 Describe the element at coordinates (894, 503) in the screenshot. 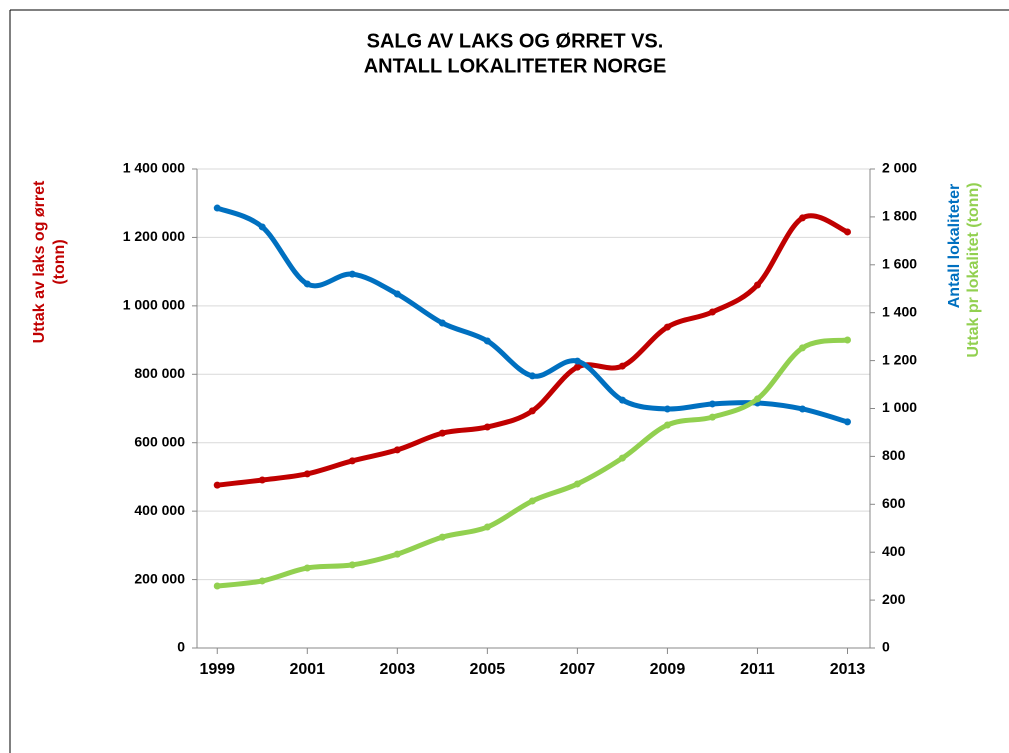

I see `y2-tick-label: 600` at that location.